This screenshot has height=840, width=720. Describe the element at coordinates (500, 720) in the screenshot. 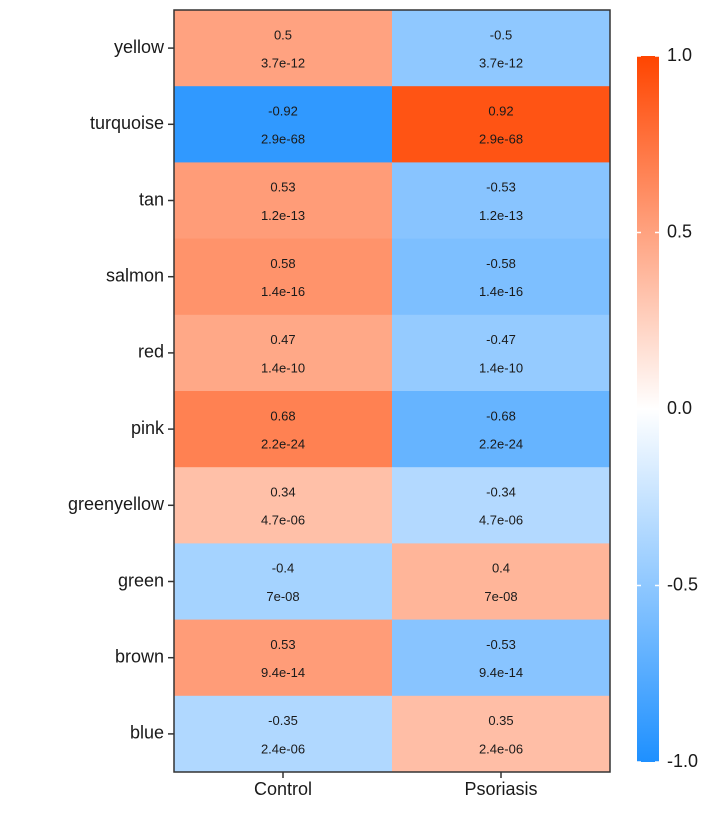

I see `correlation-label: 0.35` at that location.